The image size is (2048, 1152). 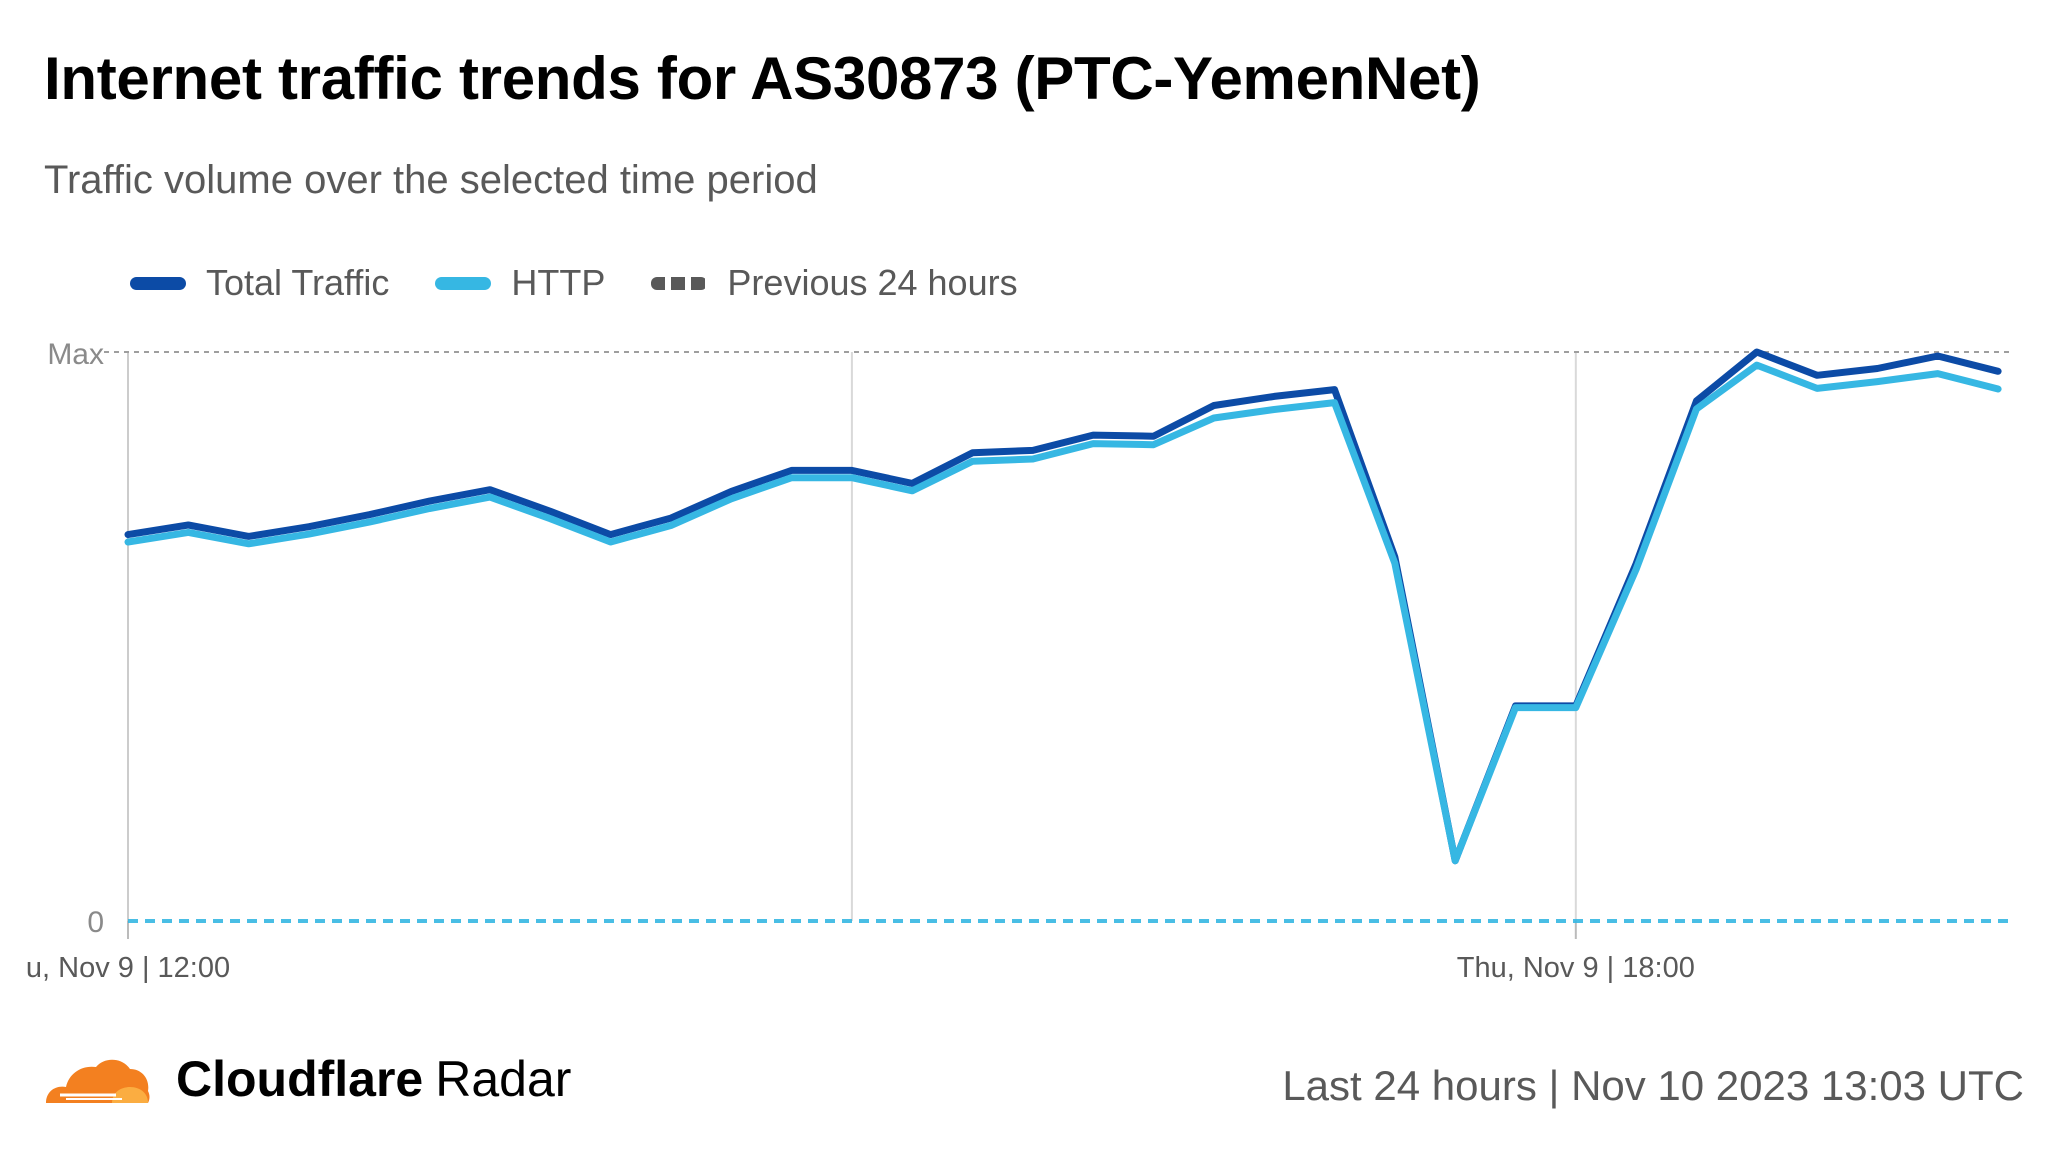 I want to click on legend-item-http: HTTP, so click(x=520, y=283).